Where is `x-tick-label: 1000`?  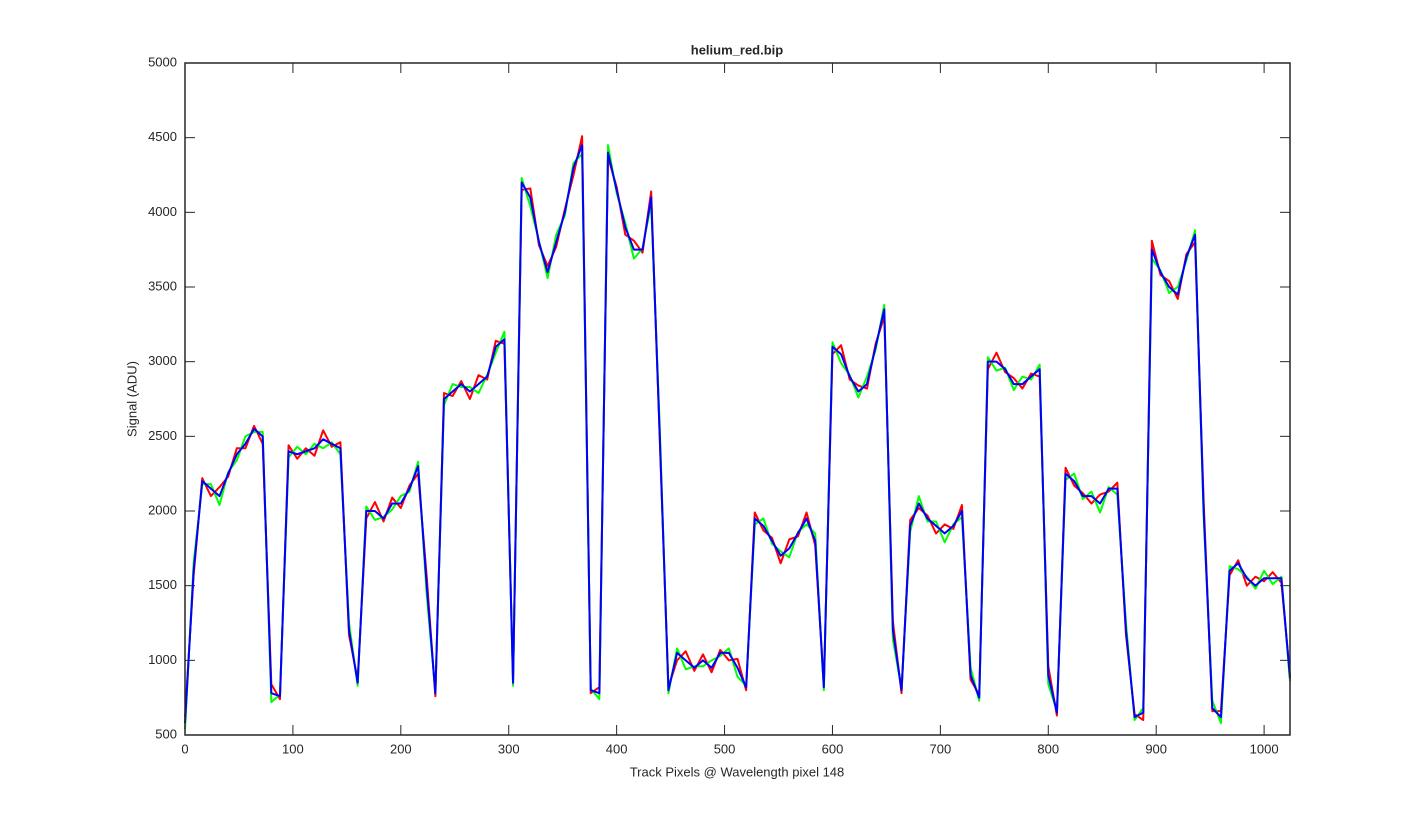
x-tick-label: 1000 is located at coordinates (1264, 748).